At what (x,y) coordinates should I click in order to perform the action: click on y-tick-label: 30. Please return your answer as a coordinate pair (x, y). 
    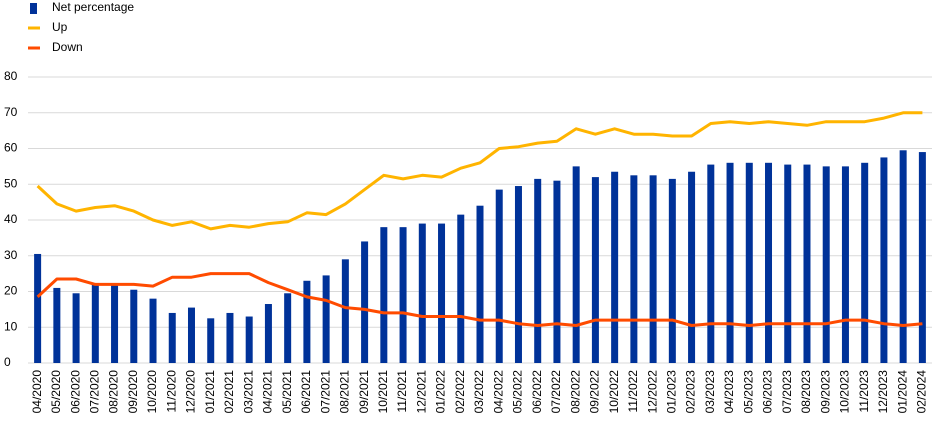
    Looking at the image, I should click on (11, 255).